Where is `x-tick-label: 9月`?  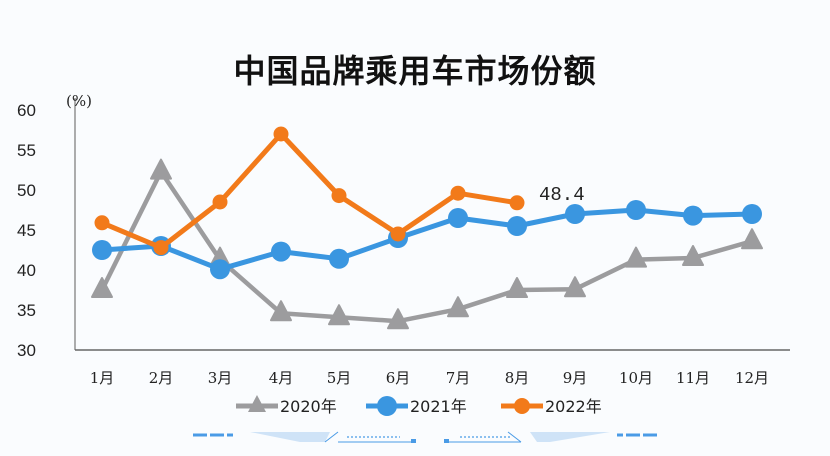
x-tick-label: 9月 is located at coordinates (575, 378).